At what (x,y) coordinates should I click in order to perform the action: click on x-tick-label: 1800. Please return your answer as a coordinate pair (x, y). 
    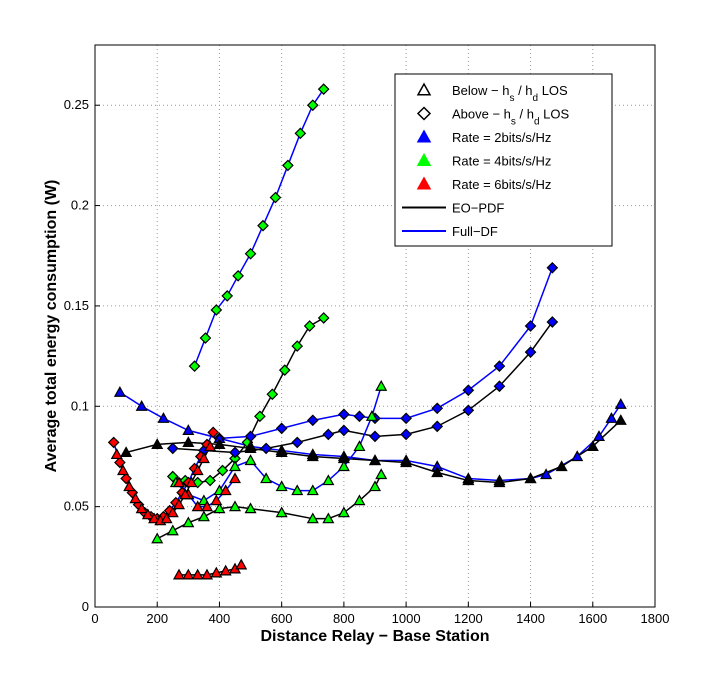
    Looking at the image, I should click on (655, 618).